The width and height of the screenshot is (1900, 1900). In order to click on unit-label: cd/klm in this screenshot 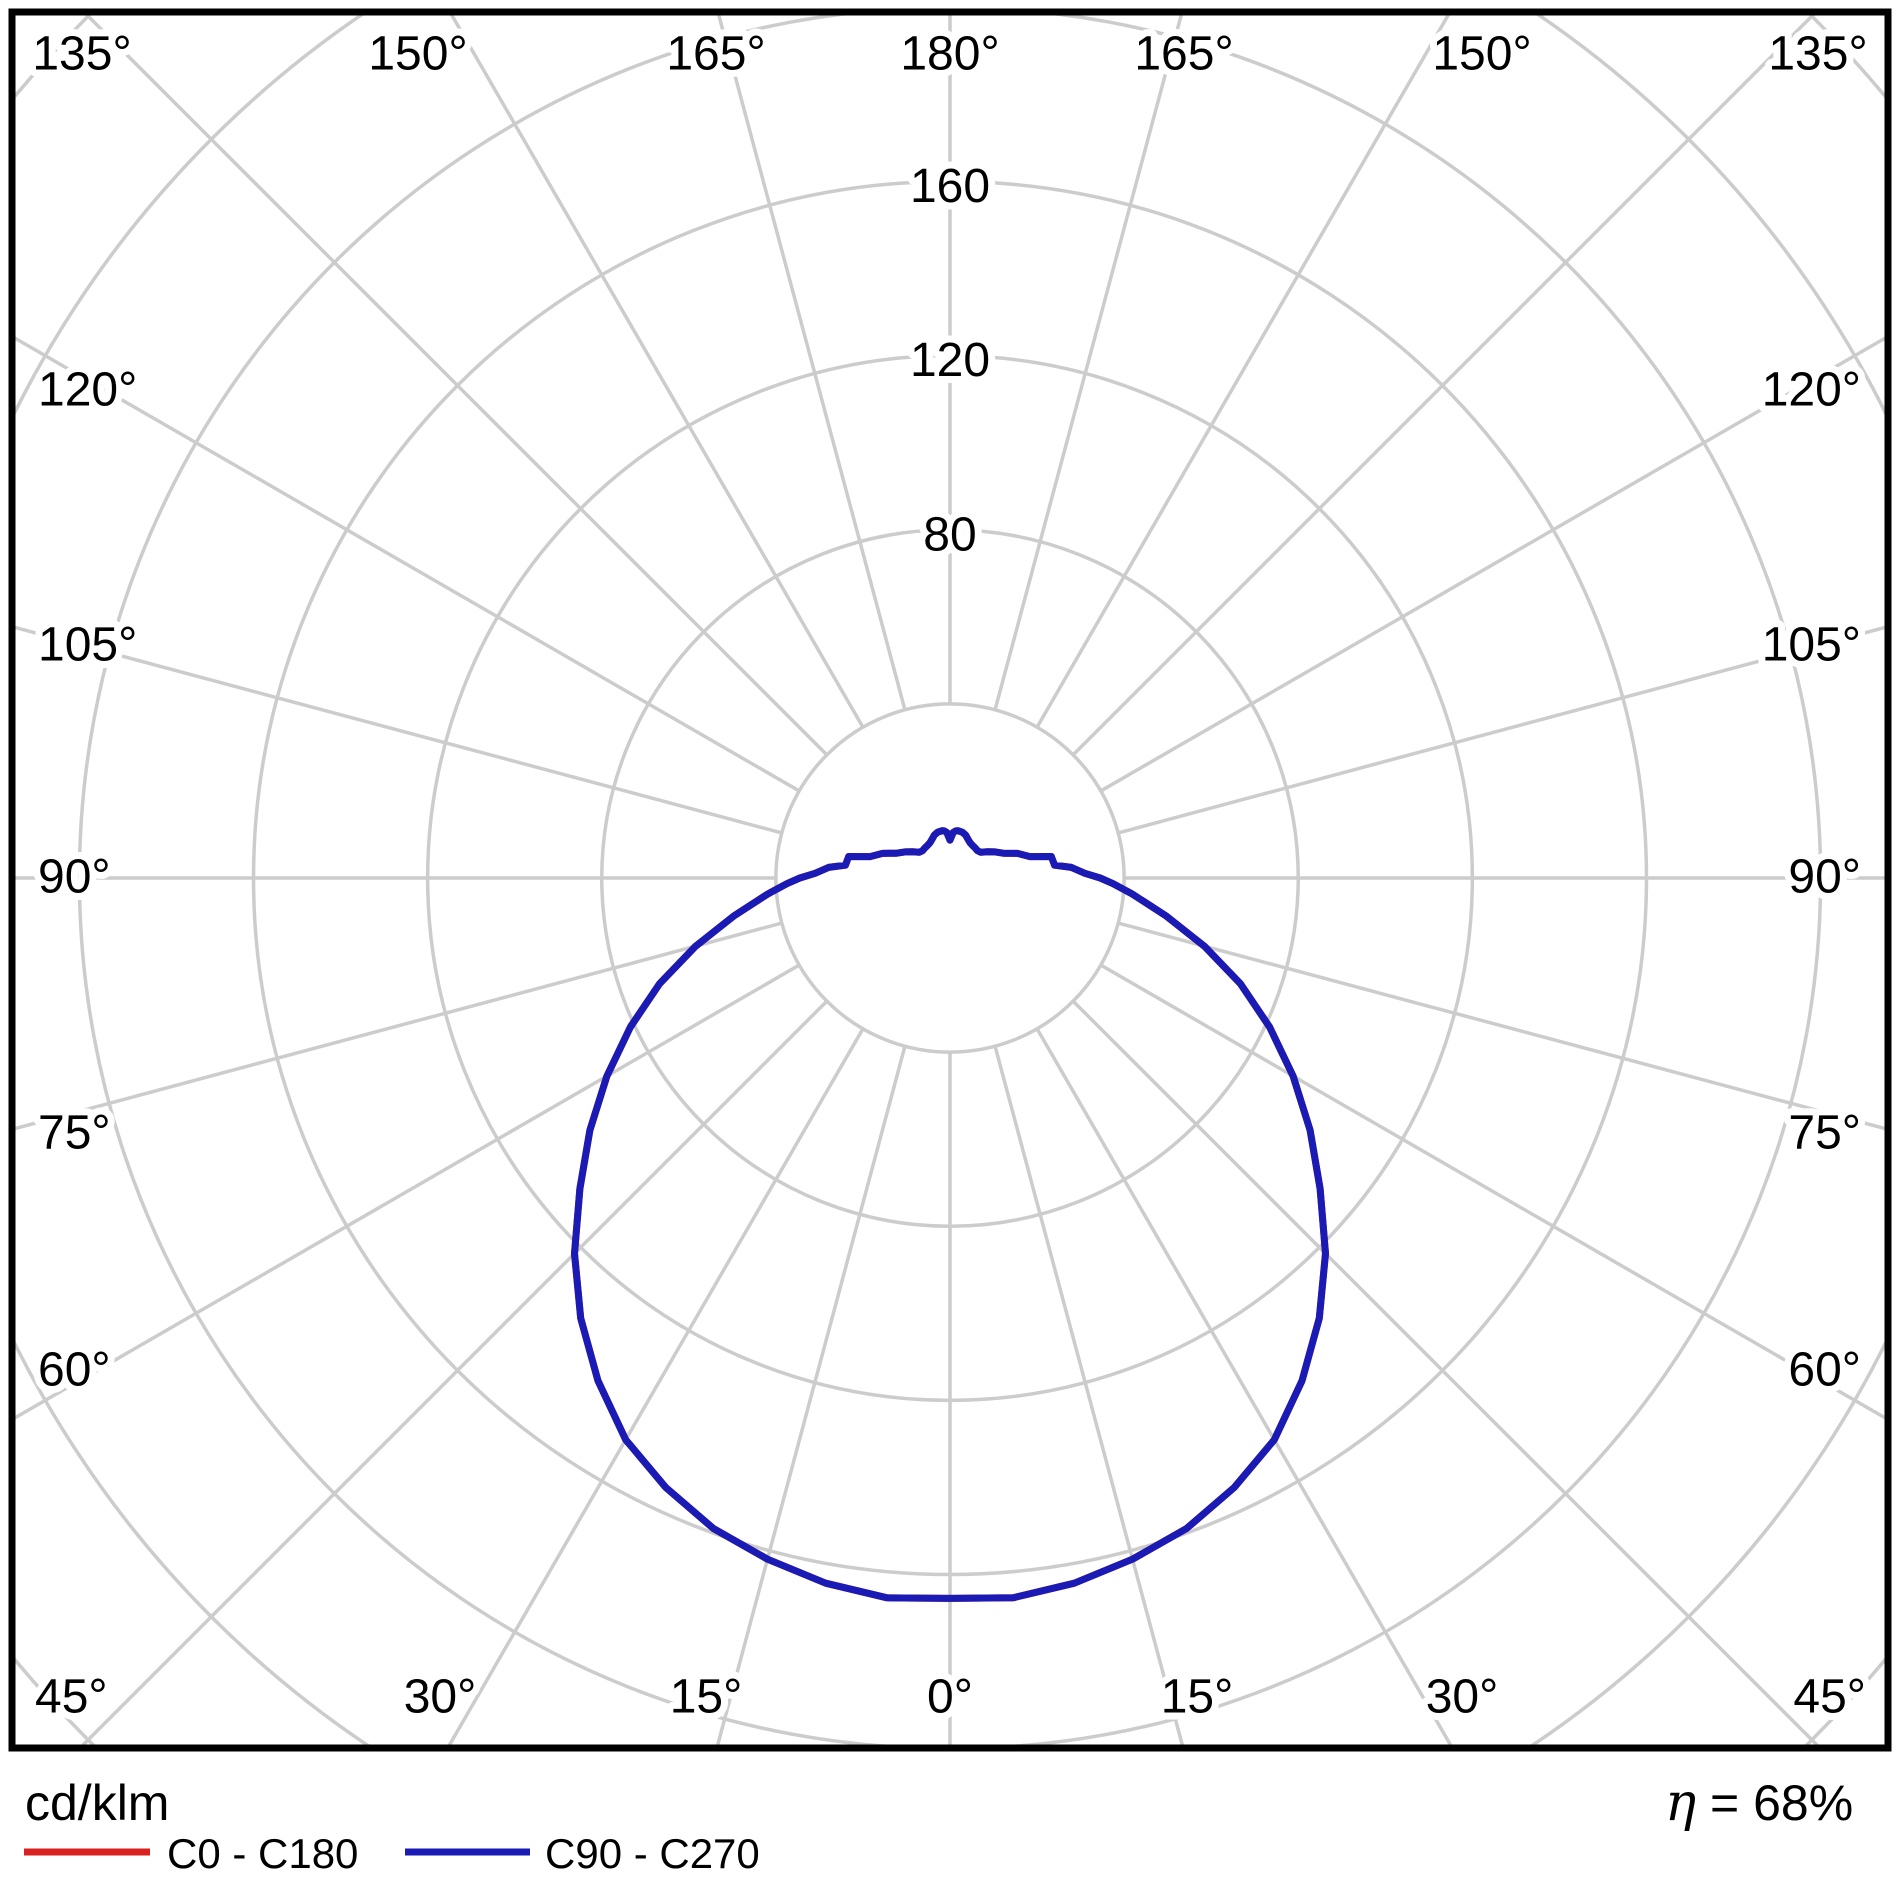, I will do `click(97, 1803)`.